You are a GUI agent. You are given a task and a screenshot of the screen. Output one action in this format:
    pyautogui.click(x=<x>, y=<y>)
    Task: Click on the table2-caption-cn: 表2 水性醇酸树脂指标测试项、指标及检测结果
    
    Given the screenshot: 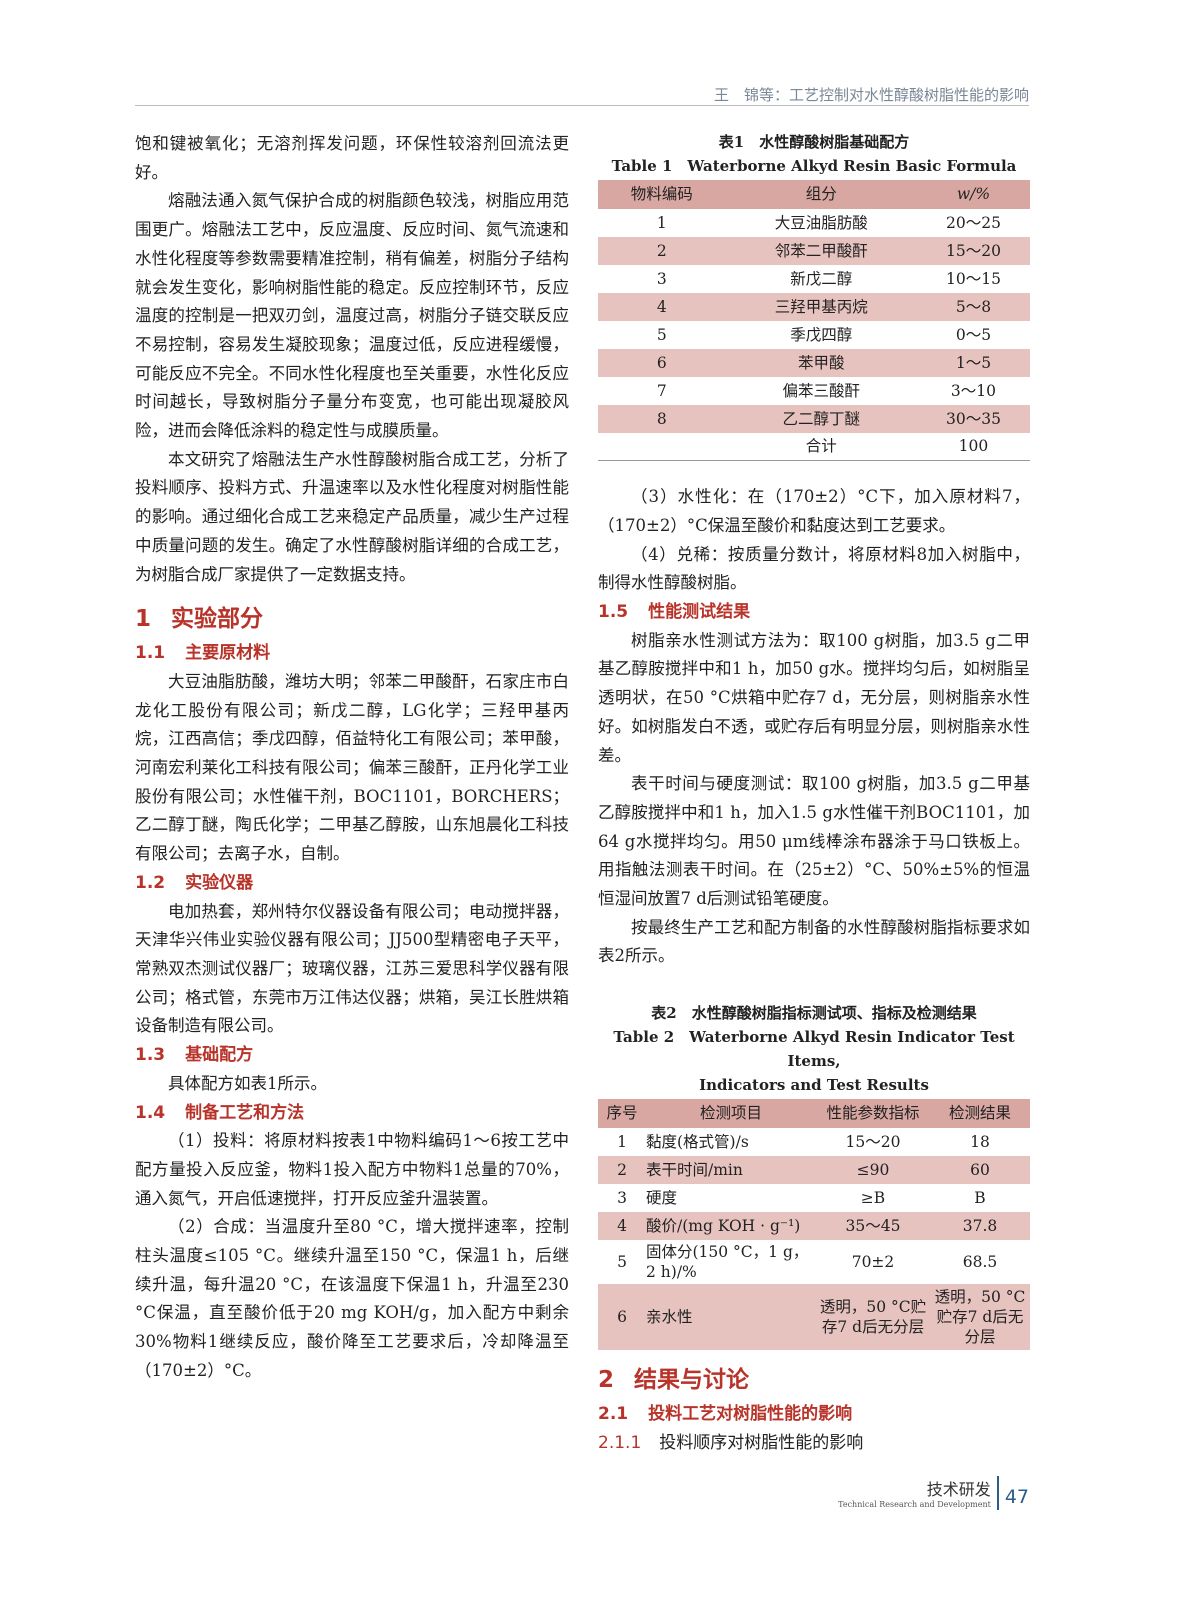 What is the action you would take?
    pyautogui.click(x=814, y=1013)
    